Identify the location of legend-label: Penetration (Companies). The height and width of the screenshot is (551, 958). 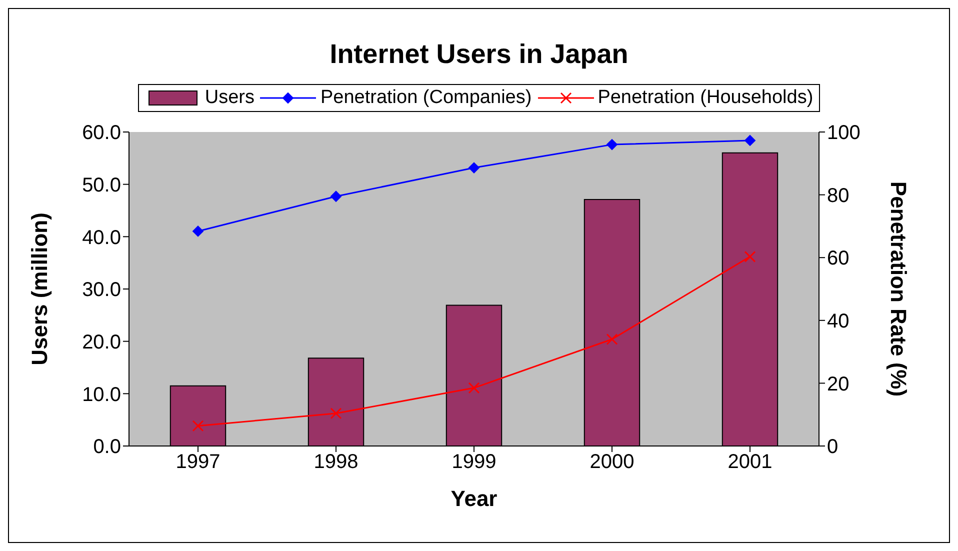
(426, 98).